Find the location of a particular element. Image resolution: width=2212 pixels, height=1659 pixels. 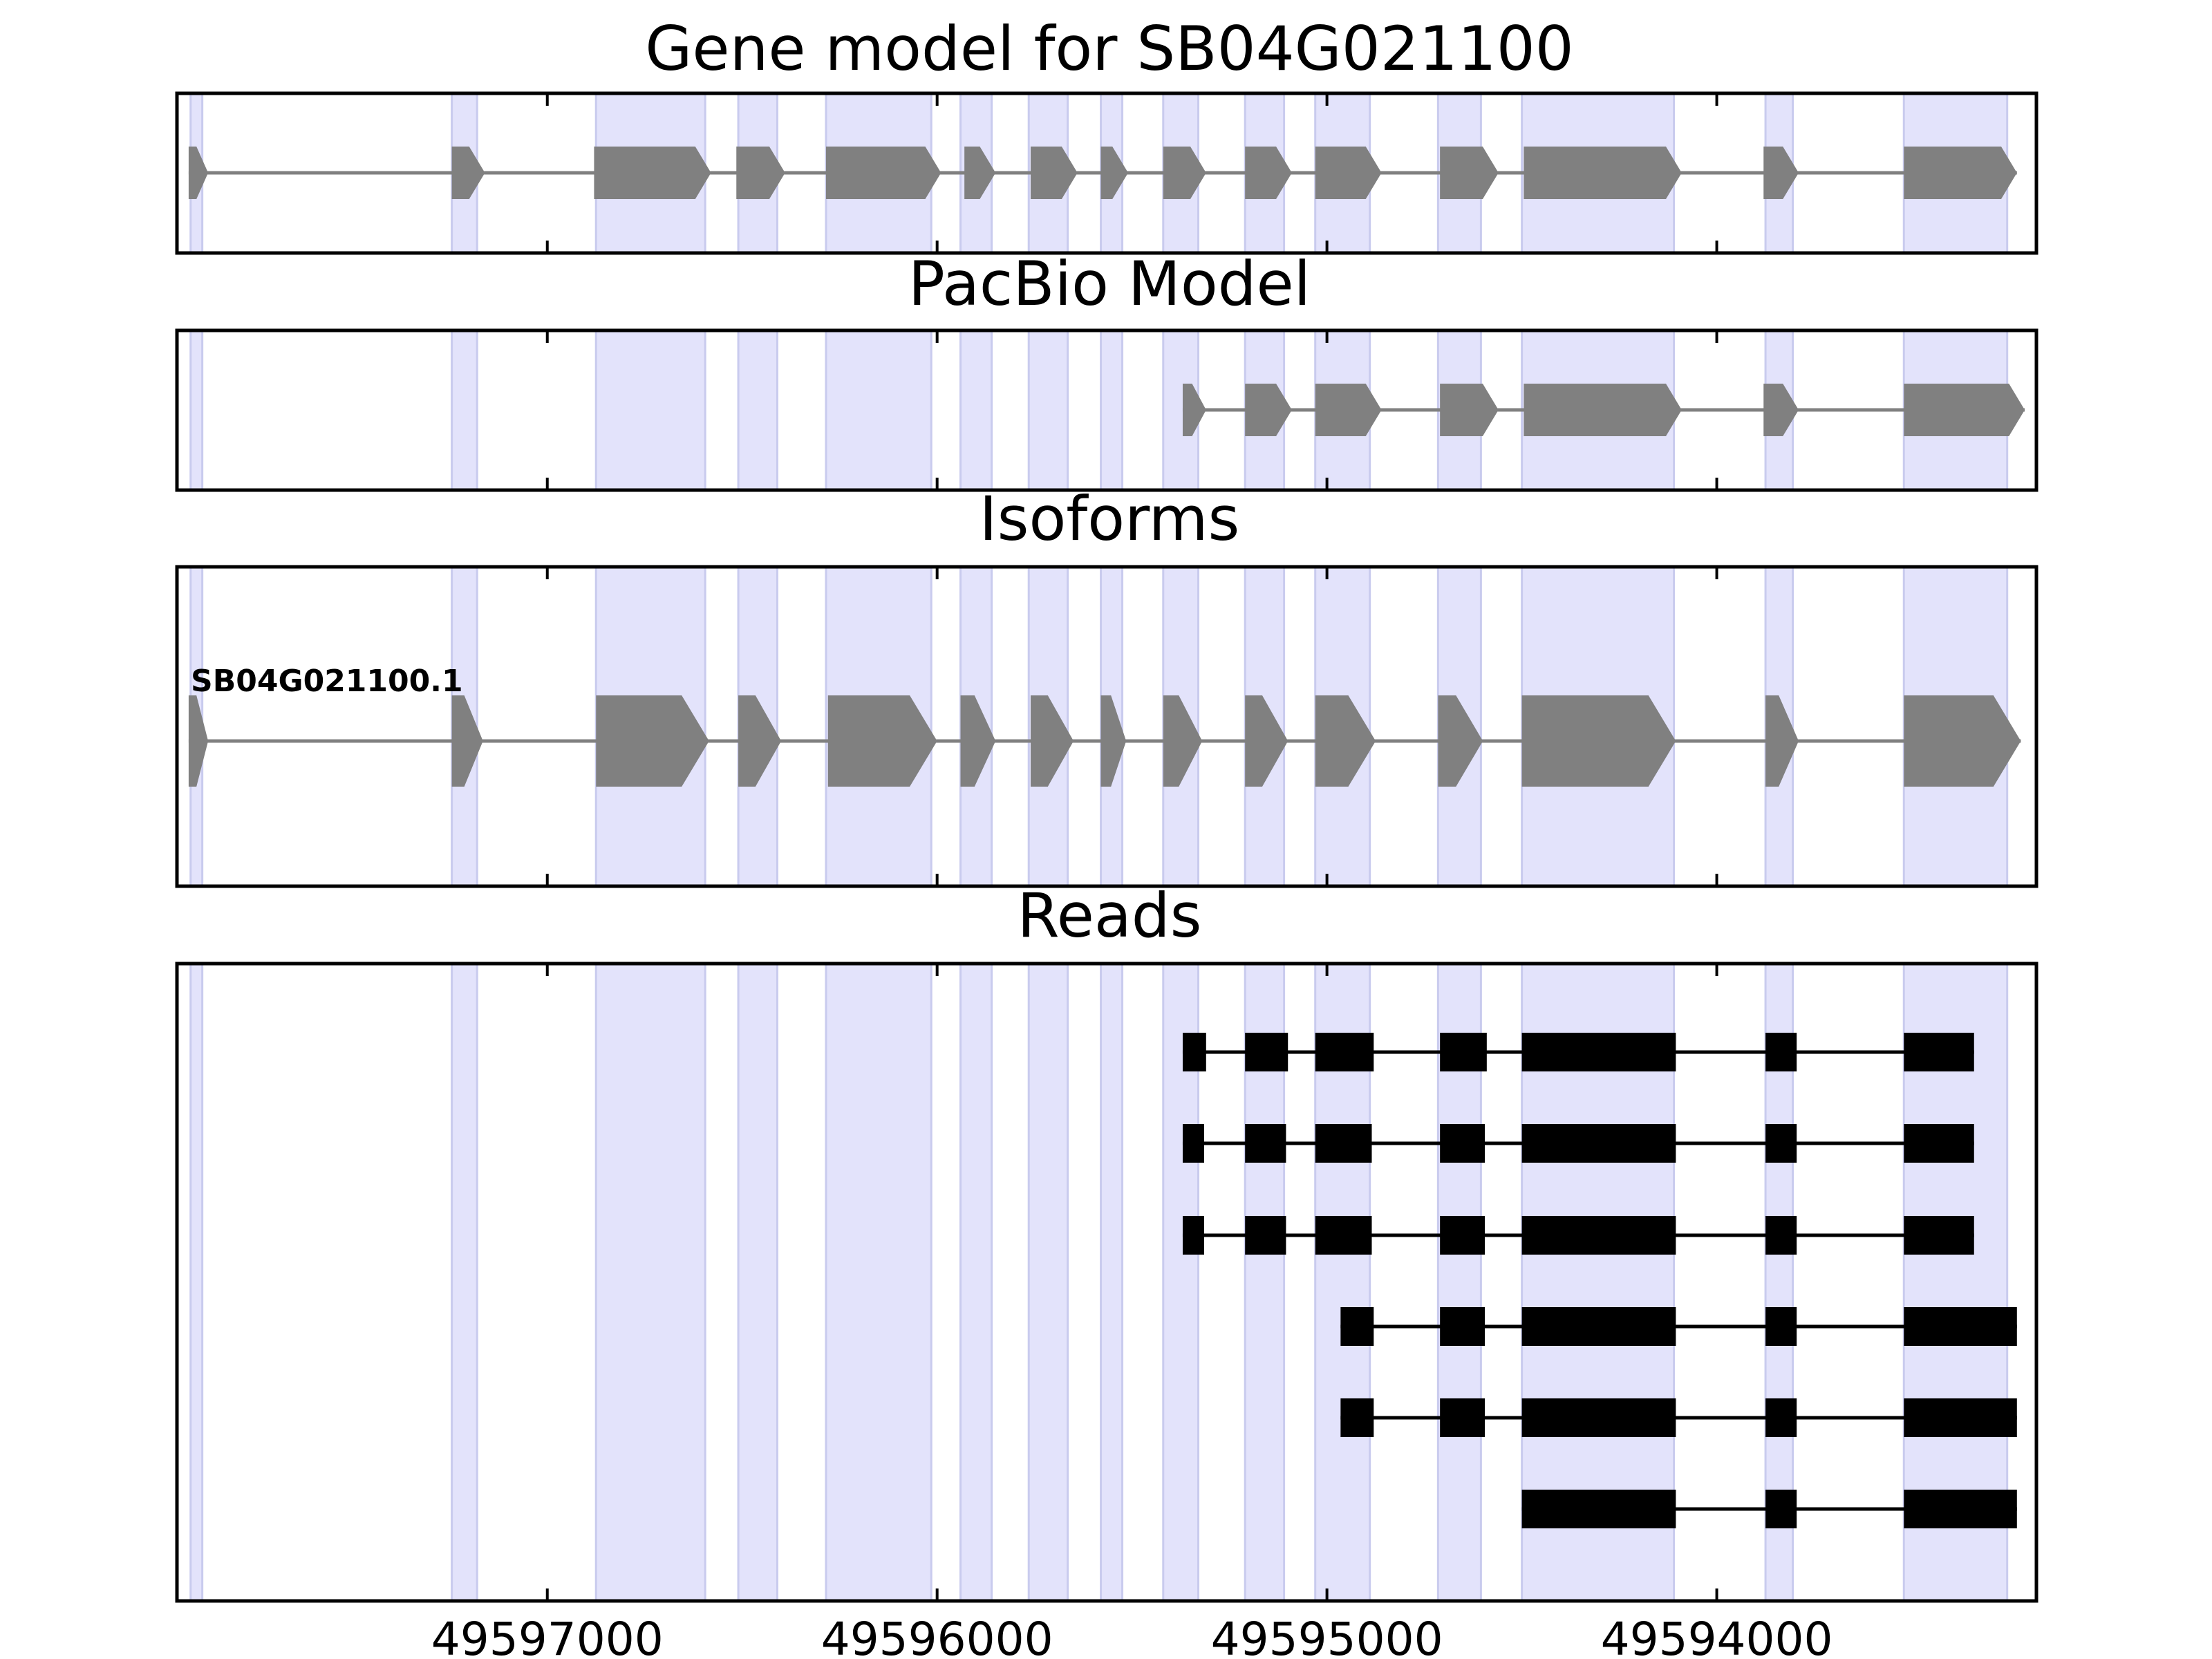

reads-title: Reads is located at coordinates (1110, 915).